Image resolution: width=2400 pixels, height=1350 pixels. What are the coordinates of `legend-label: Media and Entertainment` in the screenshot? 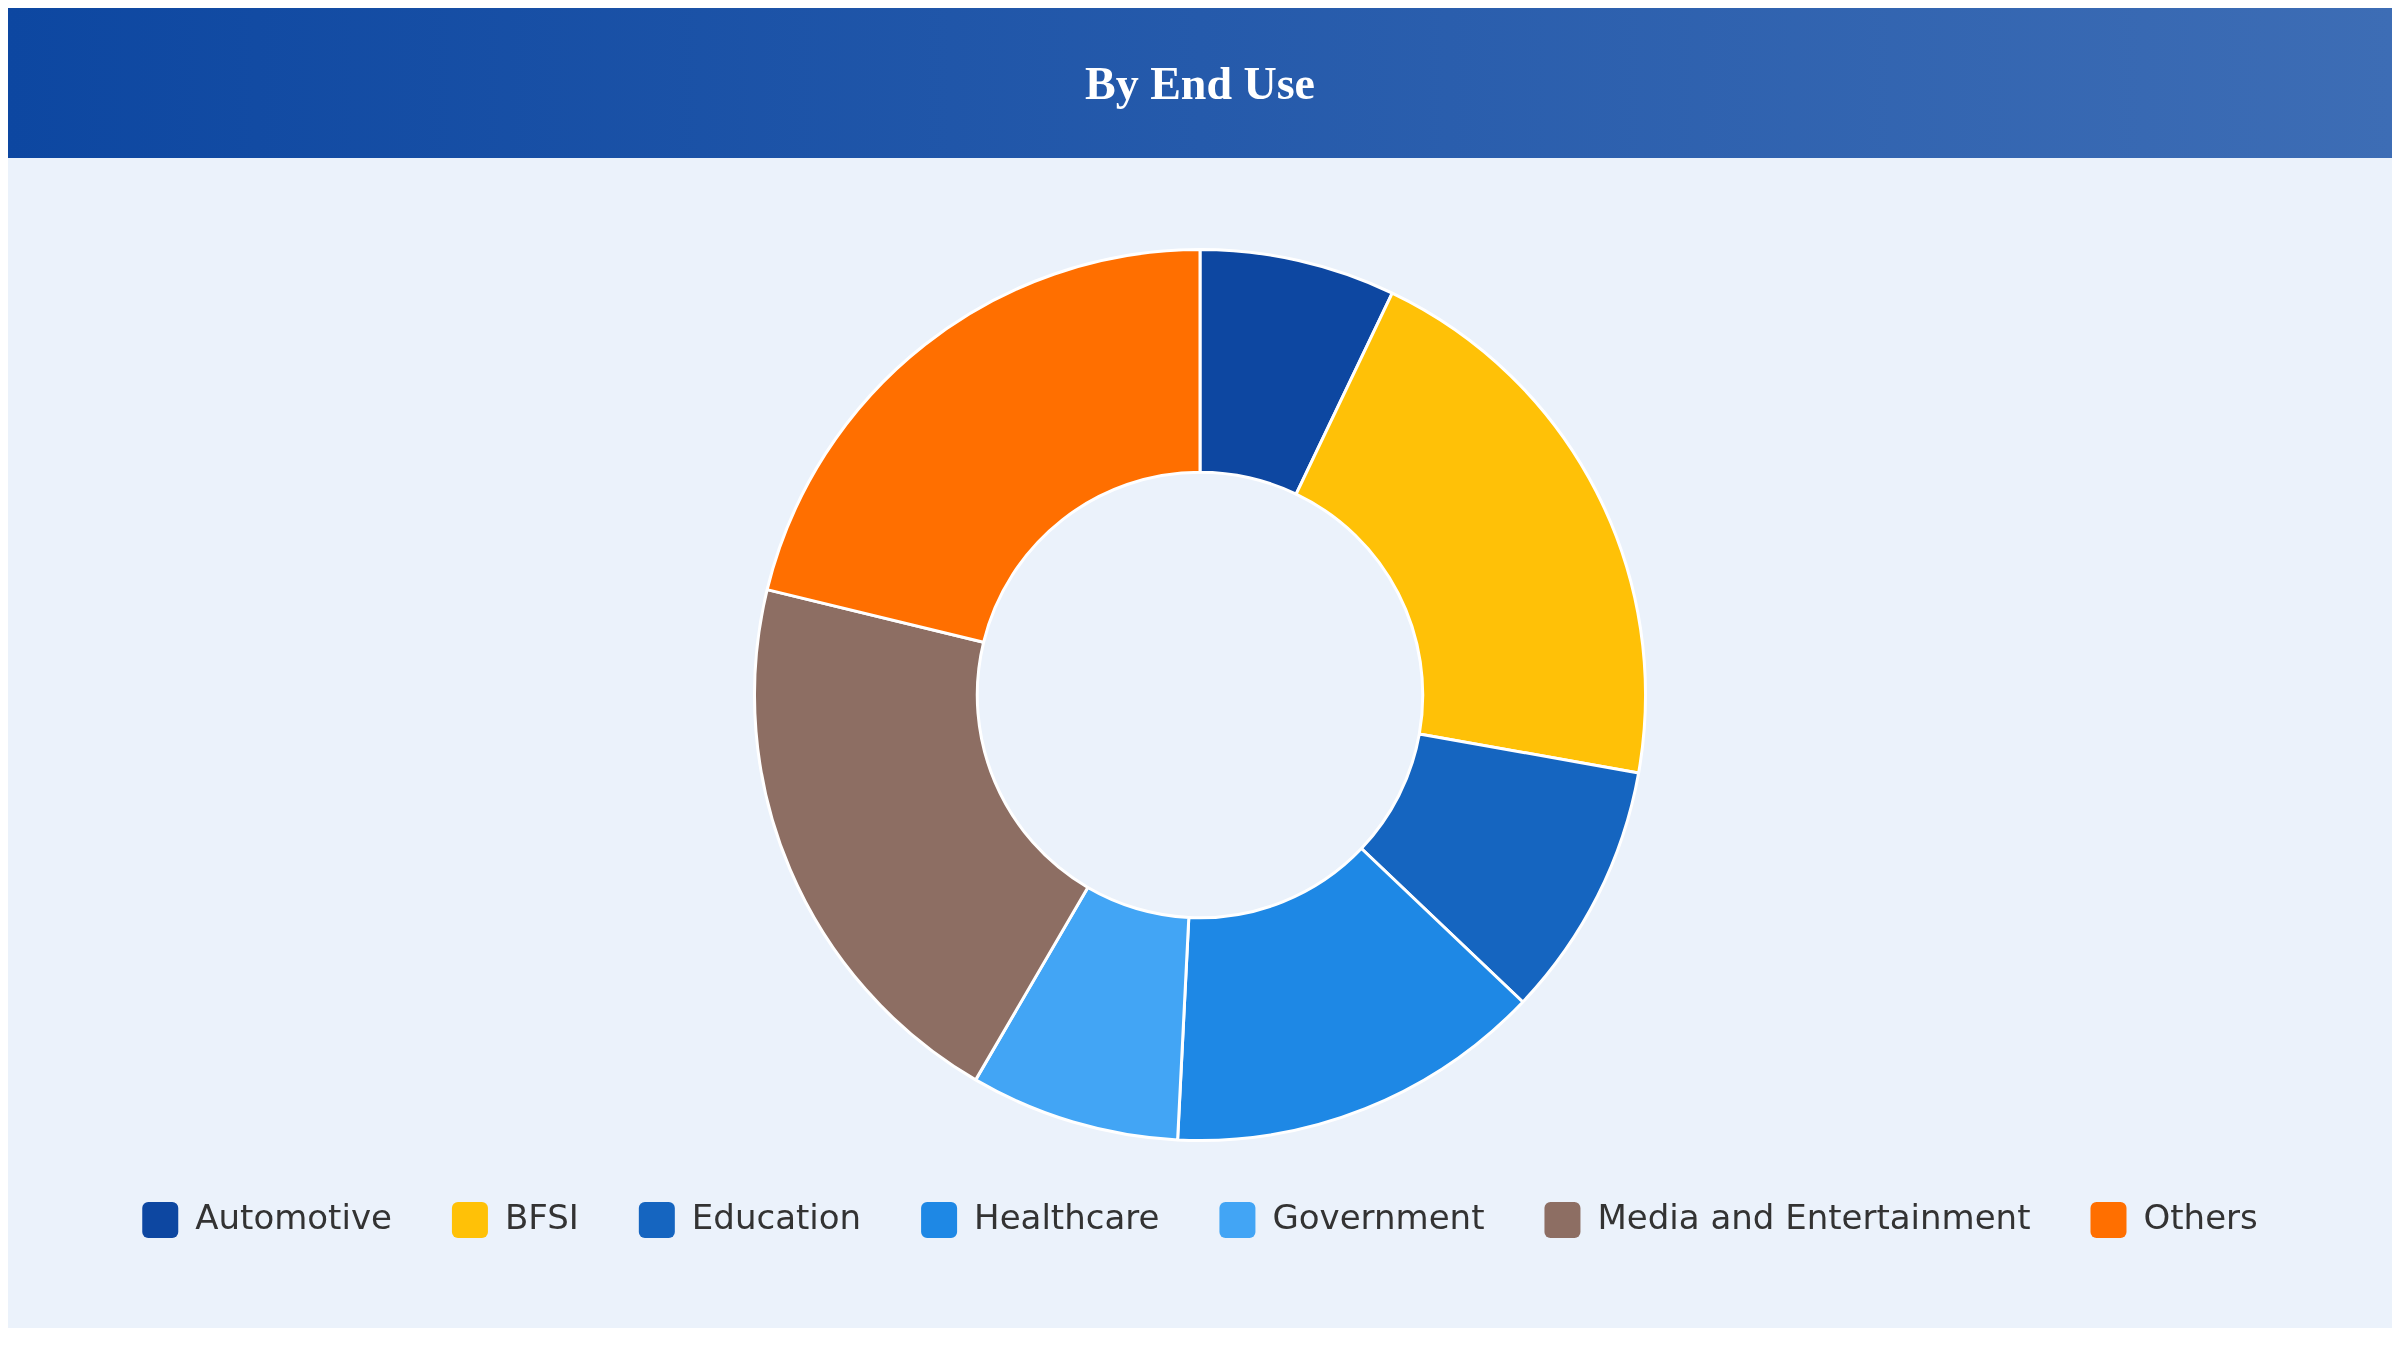 It's located at (1814, 1216).